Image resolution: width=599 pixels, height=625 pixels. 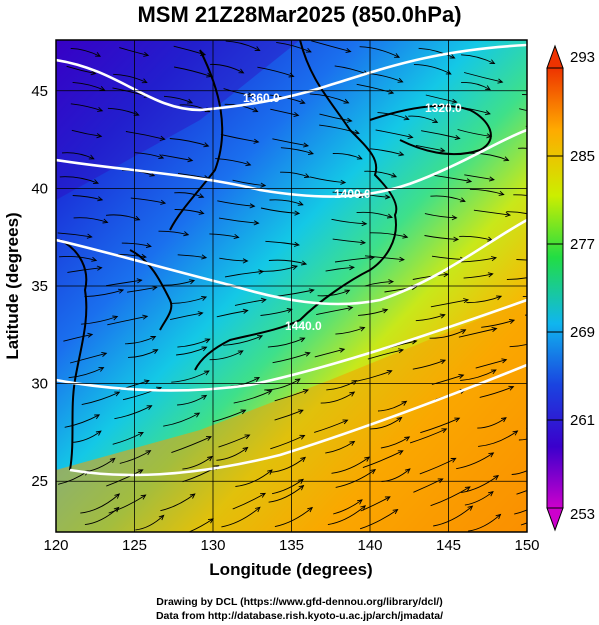 What do you see at coordinates (303, 326) in the screenshot?
I see `contour-label-1440: 1440.0` at bounding box center [303, 326].